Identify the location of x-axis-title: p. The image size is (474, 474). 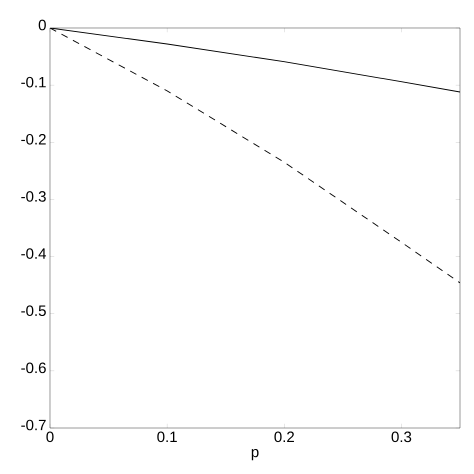
(255, 454).